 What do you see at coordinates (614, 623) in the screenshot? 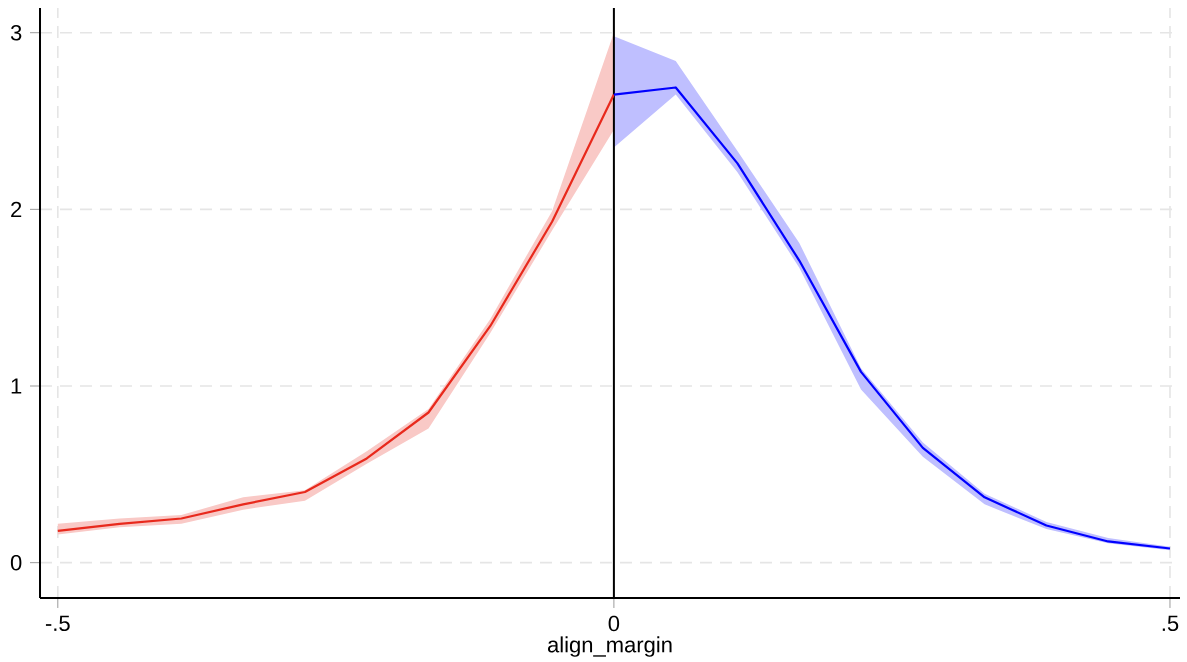
I see `x-tick-label: 0` at bounding box center [614, 623].